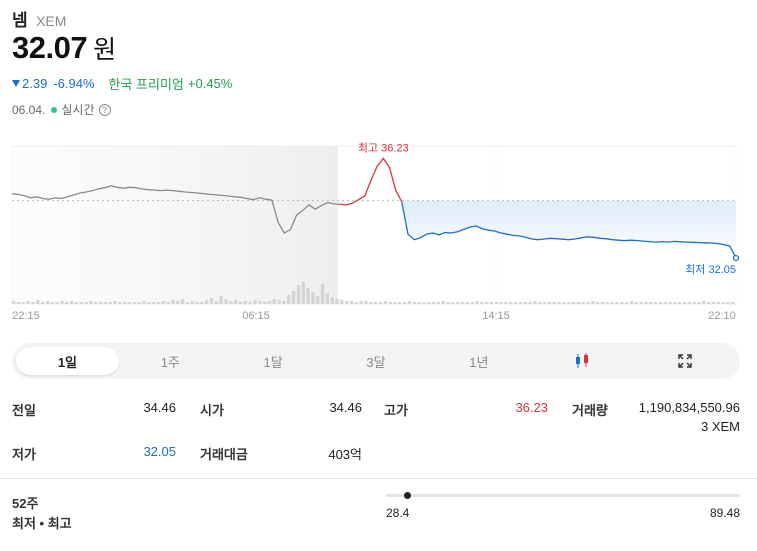  Describe the element at coordinates (374, 316) in the screenshot. I see `x-axis-ticks: 22:15 06:15 14:15 22:10` at that location.